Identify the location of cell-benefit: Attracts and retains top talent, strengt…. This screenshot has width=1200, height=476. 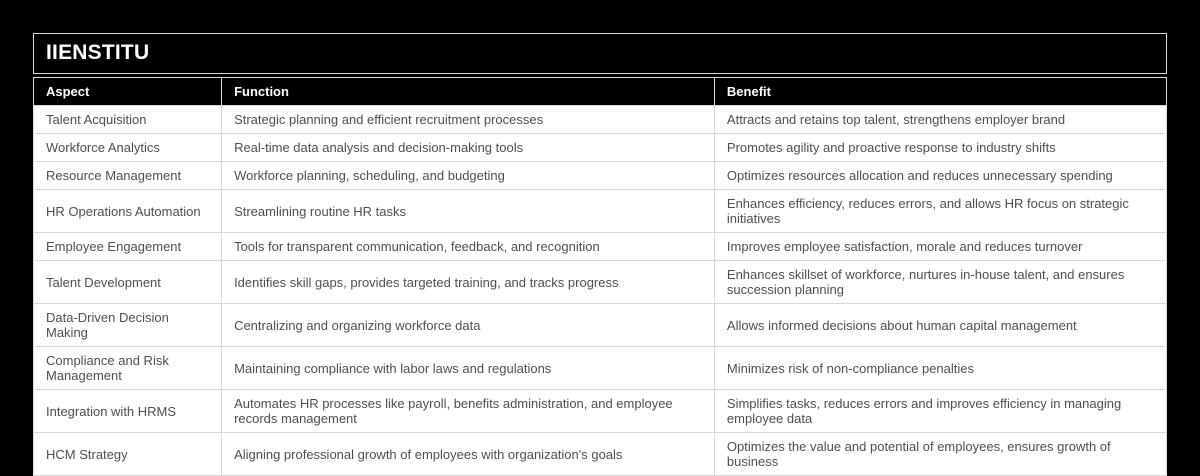
(940, 119).